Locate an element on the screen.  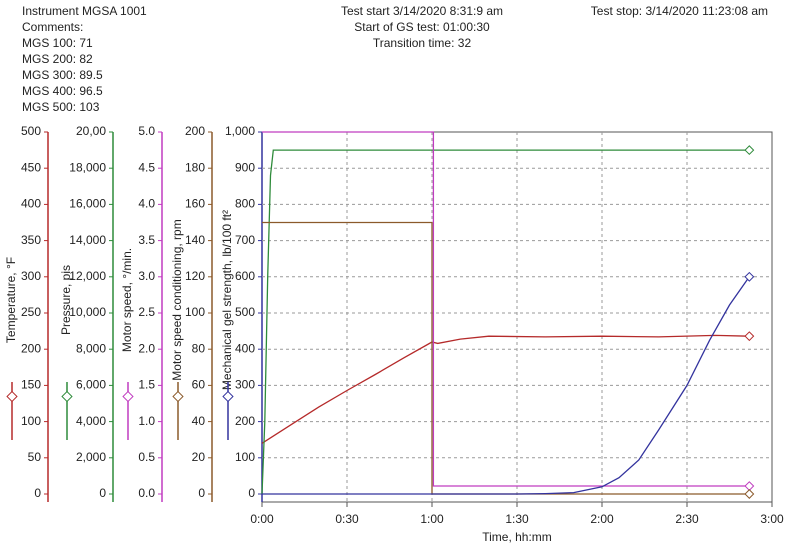
x-tick-label: 2:30 is located at coordinates (687, 519).